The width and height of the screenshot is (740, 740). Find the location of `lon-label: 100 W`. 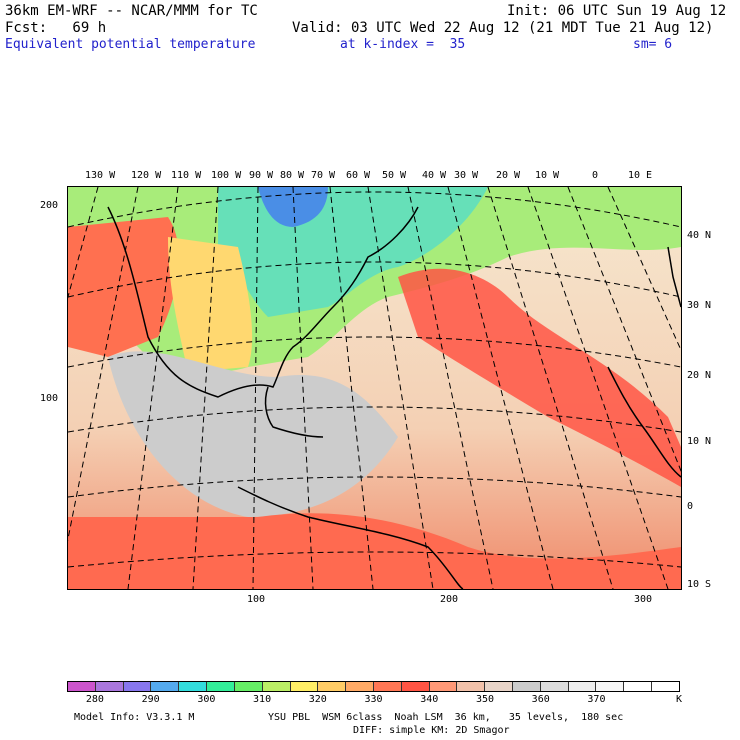

lon-label: 100 W is located at coordinates (226, 175).